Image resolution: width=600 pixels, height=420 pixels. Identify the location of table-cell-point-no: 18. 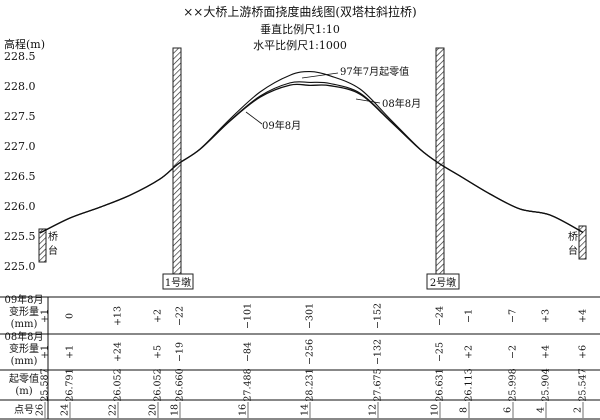
(175, 410).